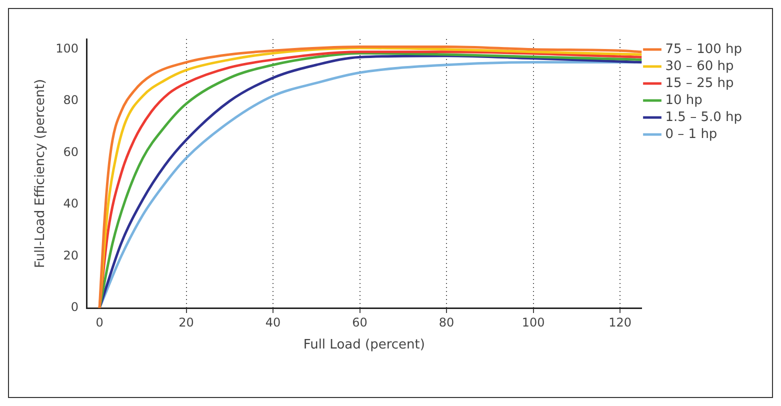 Image resolution: width=781 pixels, height=406 pixels. What do you see at coordinates (683, 100) in the screenshot?
I see `legend-label: 10 hp` at bounding box center [683, 100].